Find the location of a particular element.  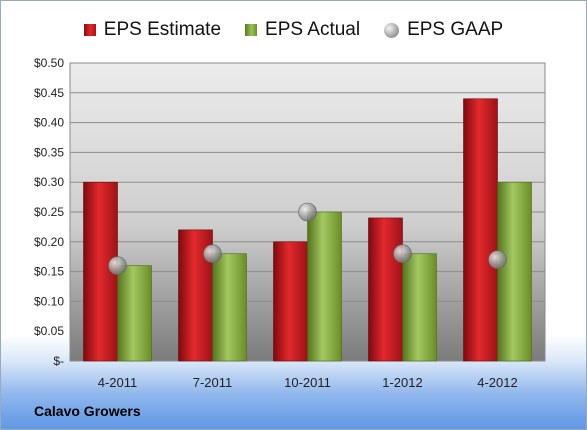

x-tick-label: 10-2011 is located at coordinates (307, 382).